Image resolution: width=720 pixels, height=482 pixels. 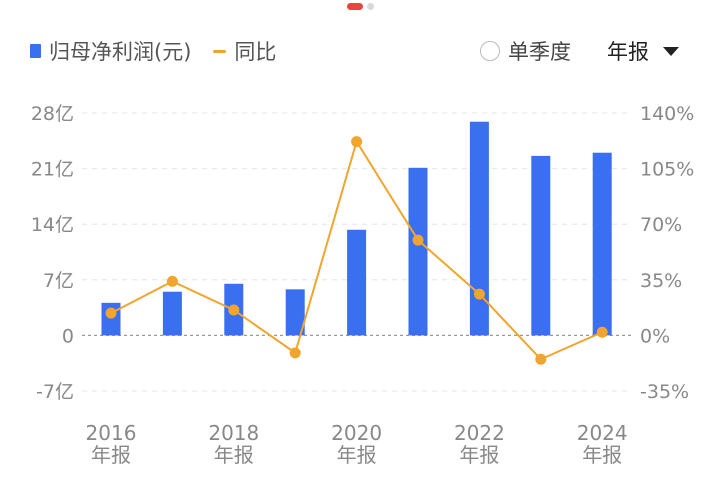 I want to click on page-dot, so click(x=370, y=6).